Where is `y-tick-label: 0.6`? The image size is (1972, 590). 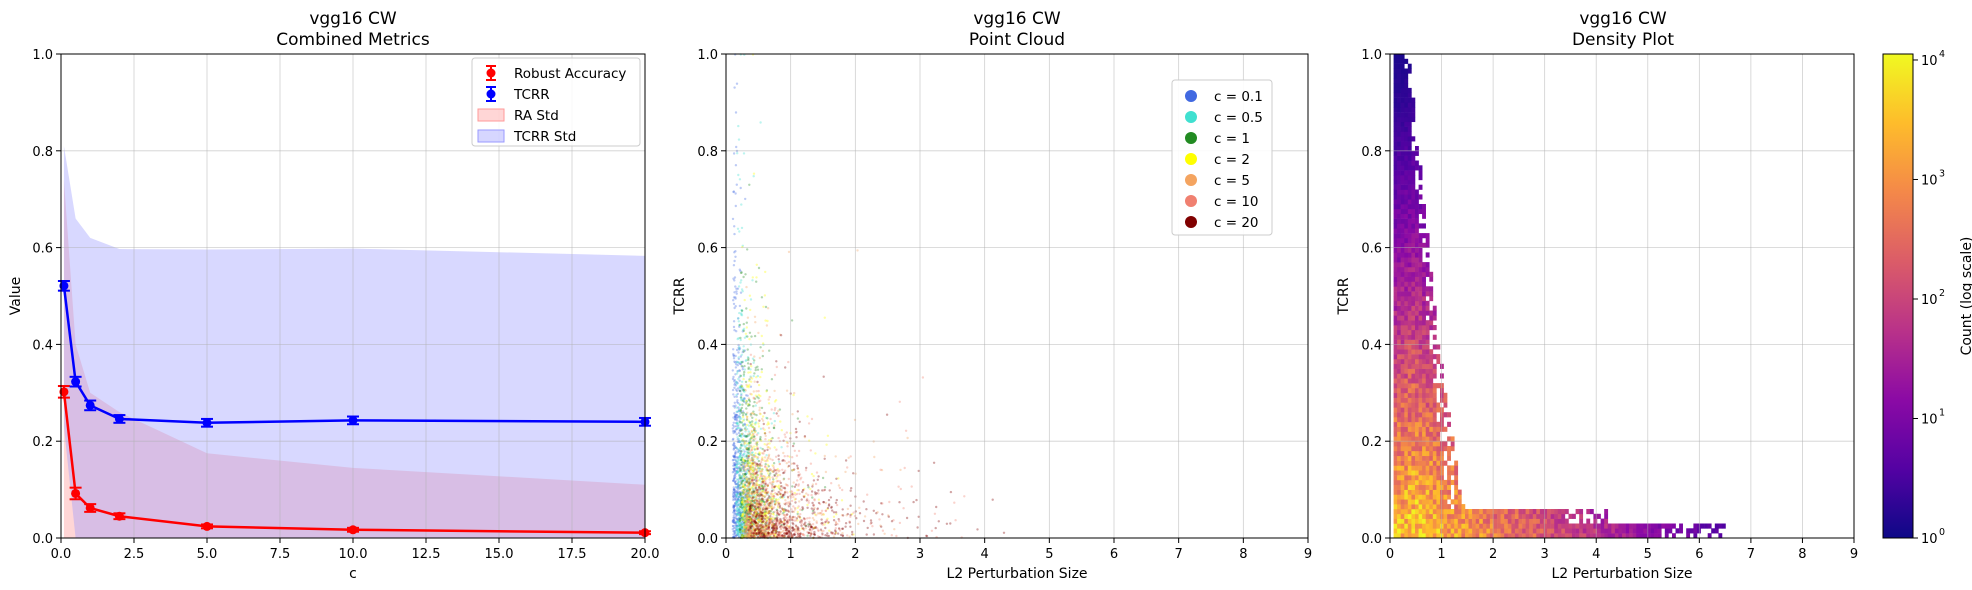
y-tick-label: 0.6 is located at coordinates (707, 249).